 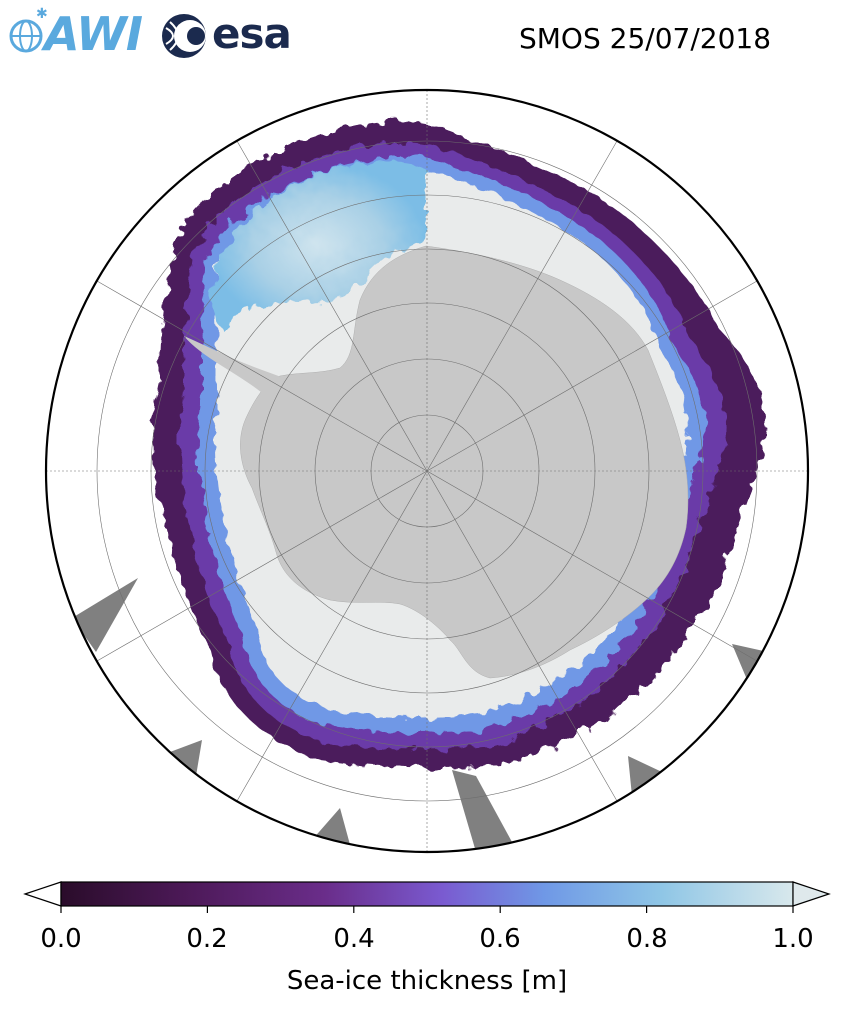 What do you see at coordinates (427, 894) in the screenshot?
I see `colorbar-gradient` at bounding box center [427, 894].